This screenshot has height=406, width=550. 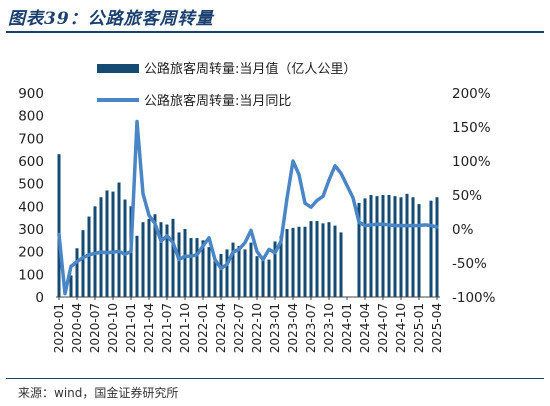 I want to click on y-right-tick-label: -50%, so click(x=469, y=264).